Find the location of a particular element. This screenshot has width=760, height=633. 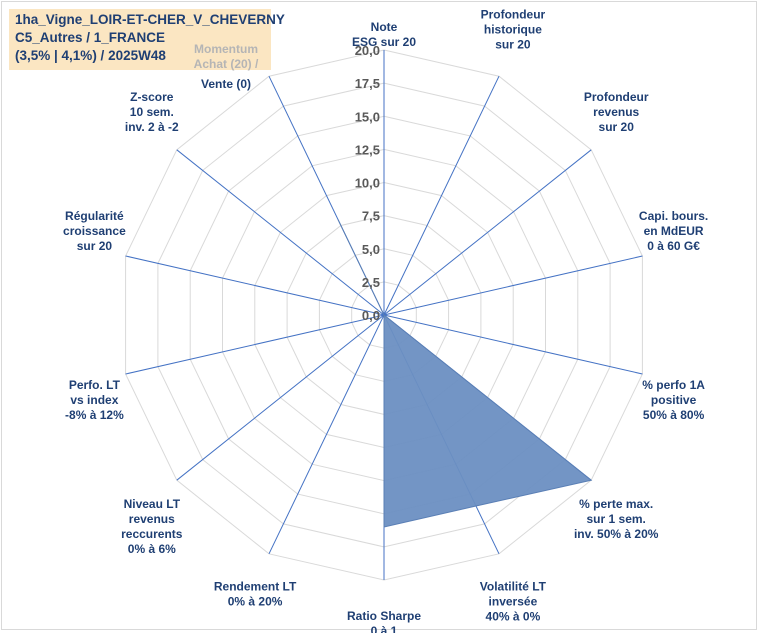

legend-label: Momentum Achat (20) / is located at coordinates (226, 57).